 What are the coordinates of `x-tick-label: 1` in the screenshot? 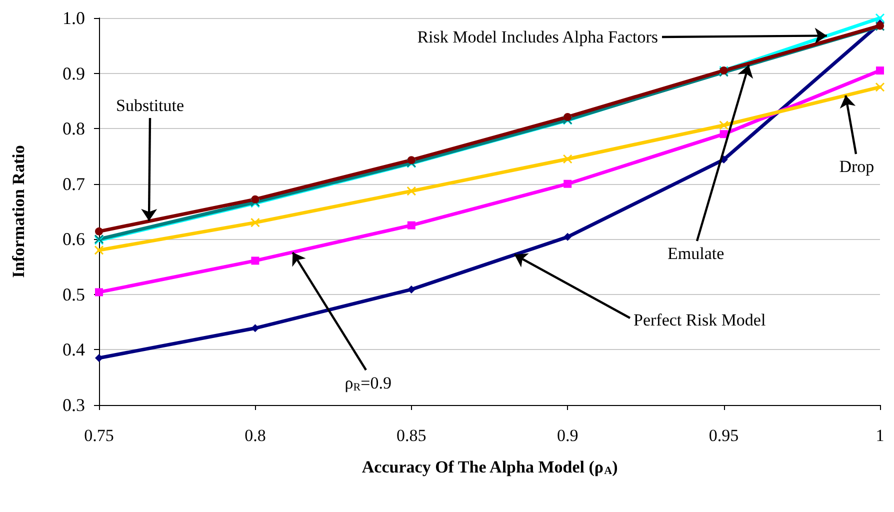 It's located at (880, 435).